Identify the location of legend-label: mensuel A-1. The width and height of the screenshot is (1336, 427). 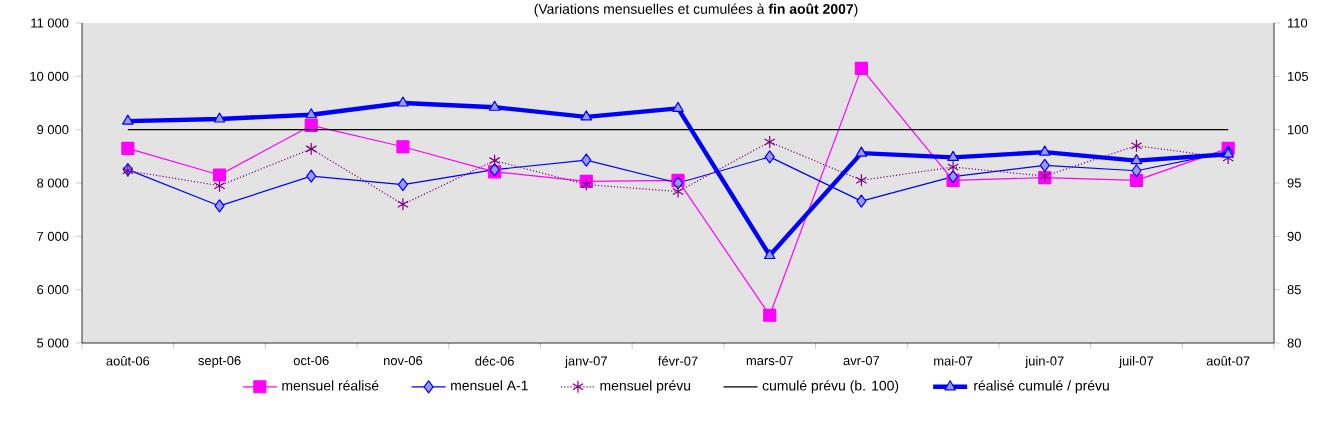
(489, 385).